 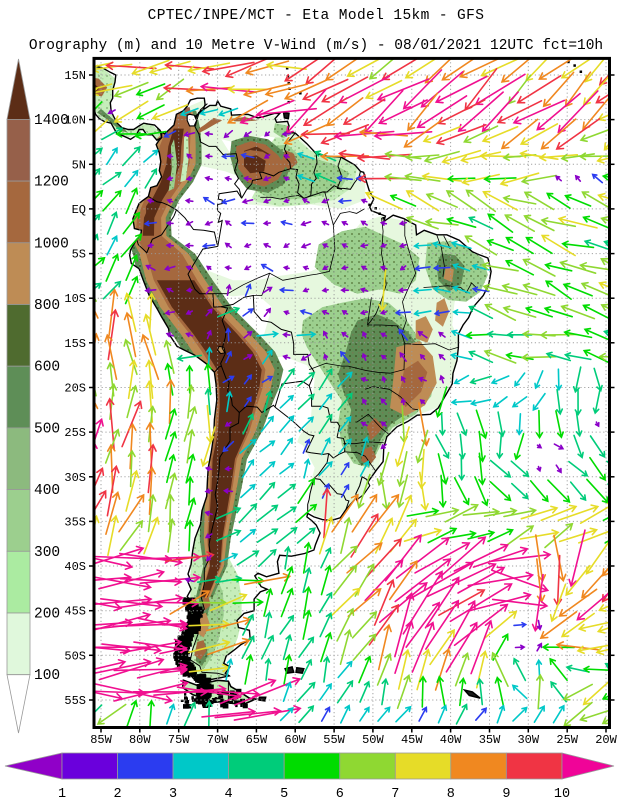 What do you see at coordinates (140, 740) in the screenshot?
I see `svg-text: 80W` at bounding box center [140, 740].